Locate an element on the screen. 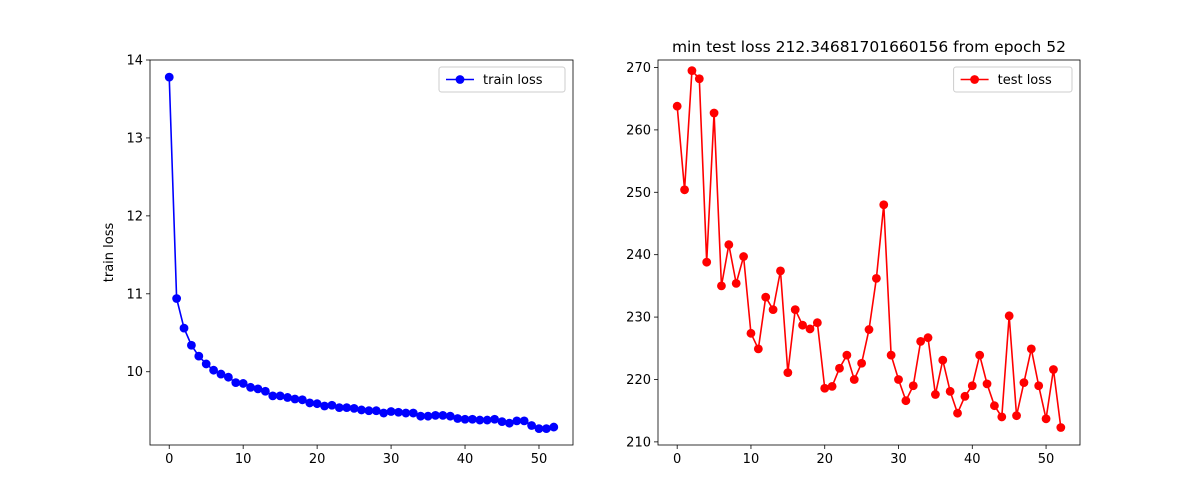 This screenshot has width=1200, height=500. y-tick-label: 10 is located at coordinates (134, 372).